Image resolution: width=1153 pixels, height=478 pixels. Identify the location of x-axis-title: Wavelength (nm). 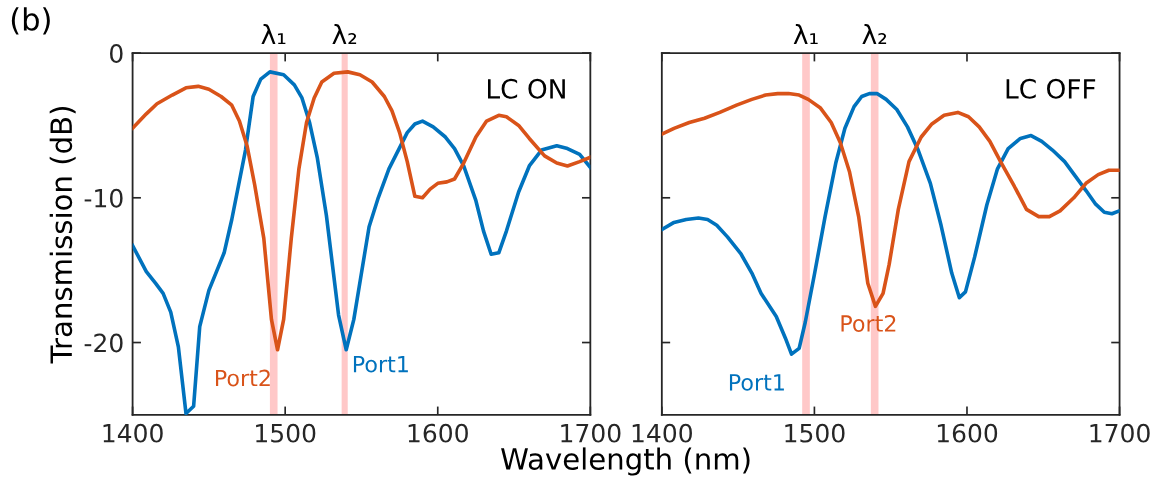
(625, 461).